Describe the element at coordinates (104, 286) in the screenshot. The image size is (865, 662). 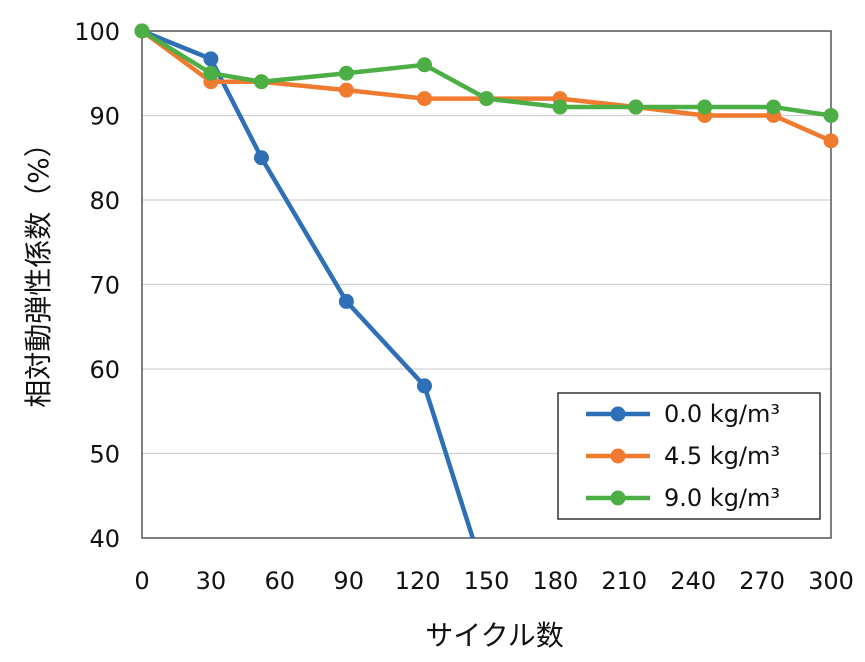
I see `y-tick-label: 70` at that location.